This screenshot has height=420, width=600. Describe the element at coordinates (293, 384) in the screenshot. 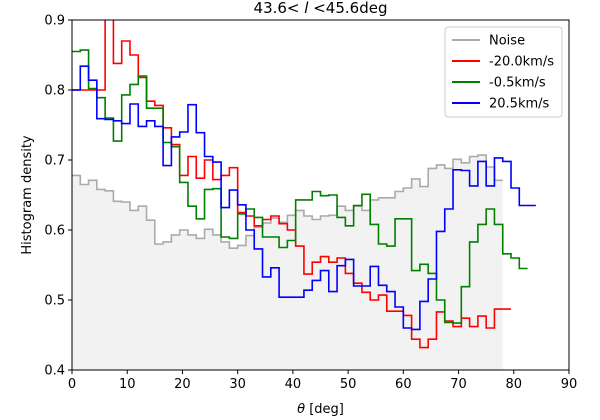

I see `x-tick-label: 40` at that location.